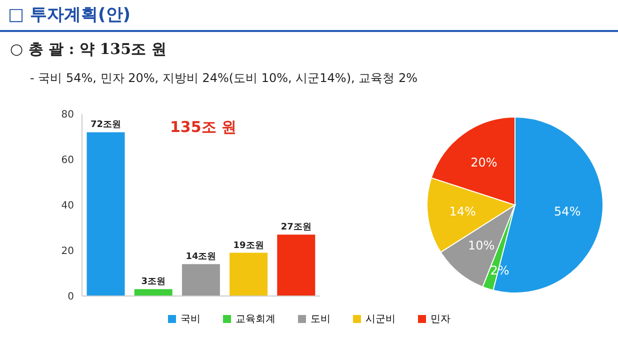  Describe the element at coordinates (462, 211) in the screenshot. I see `data-label: 14%` at that location.